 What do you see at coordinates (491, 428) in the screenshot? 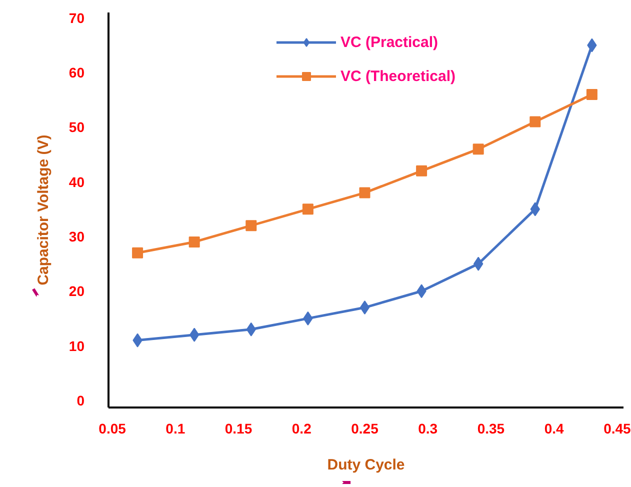
I see `x-tick-label: 0.35` at bounding box center [491, 428].